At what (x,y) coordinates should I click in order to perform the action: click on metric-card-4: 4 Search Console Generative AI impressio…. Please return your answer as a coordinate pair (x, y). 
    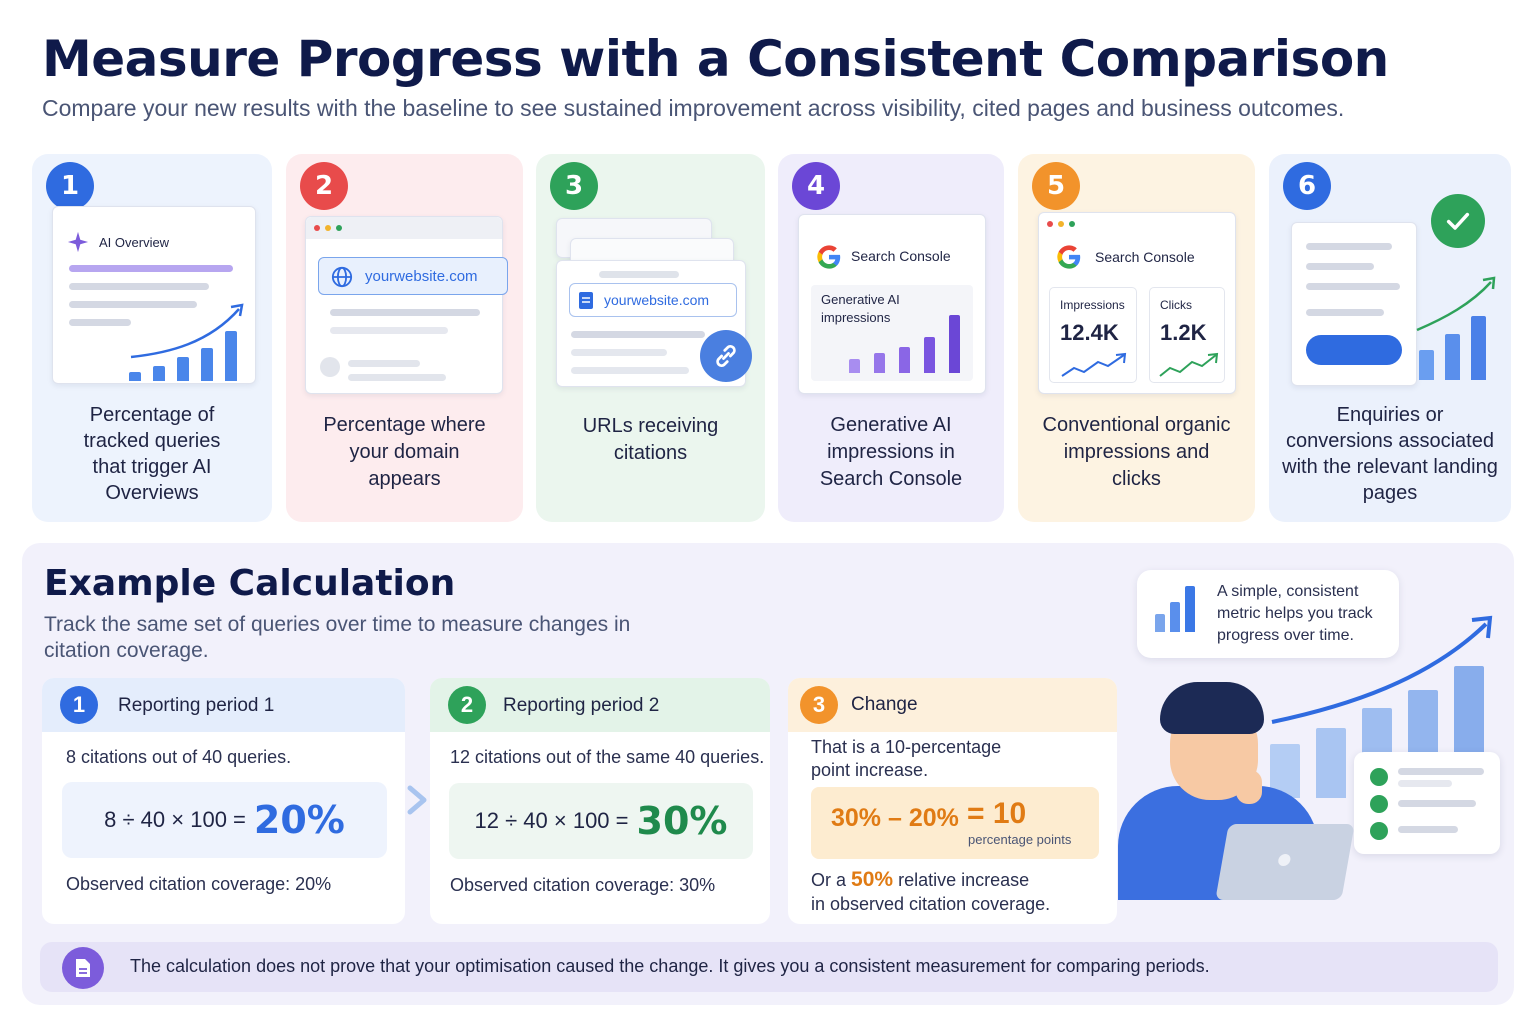
    Looking at the image, I should click on (891, 338).